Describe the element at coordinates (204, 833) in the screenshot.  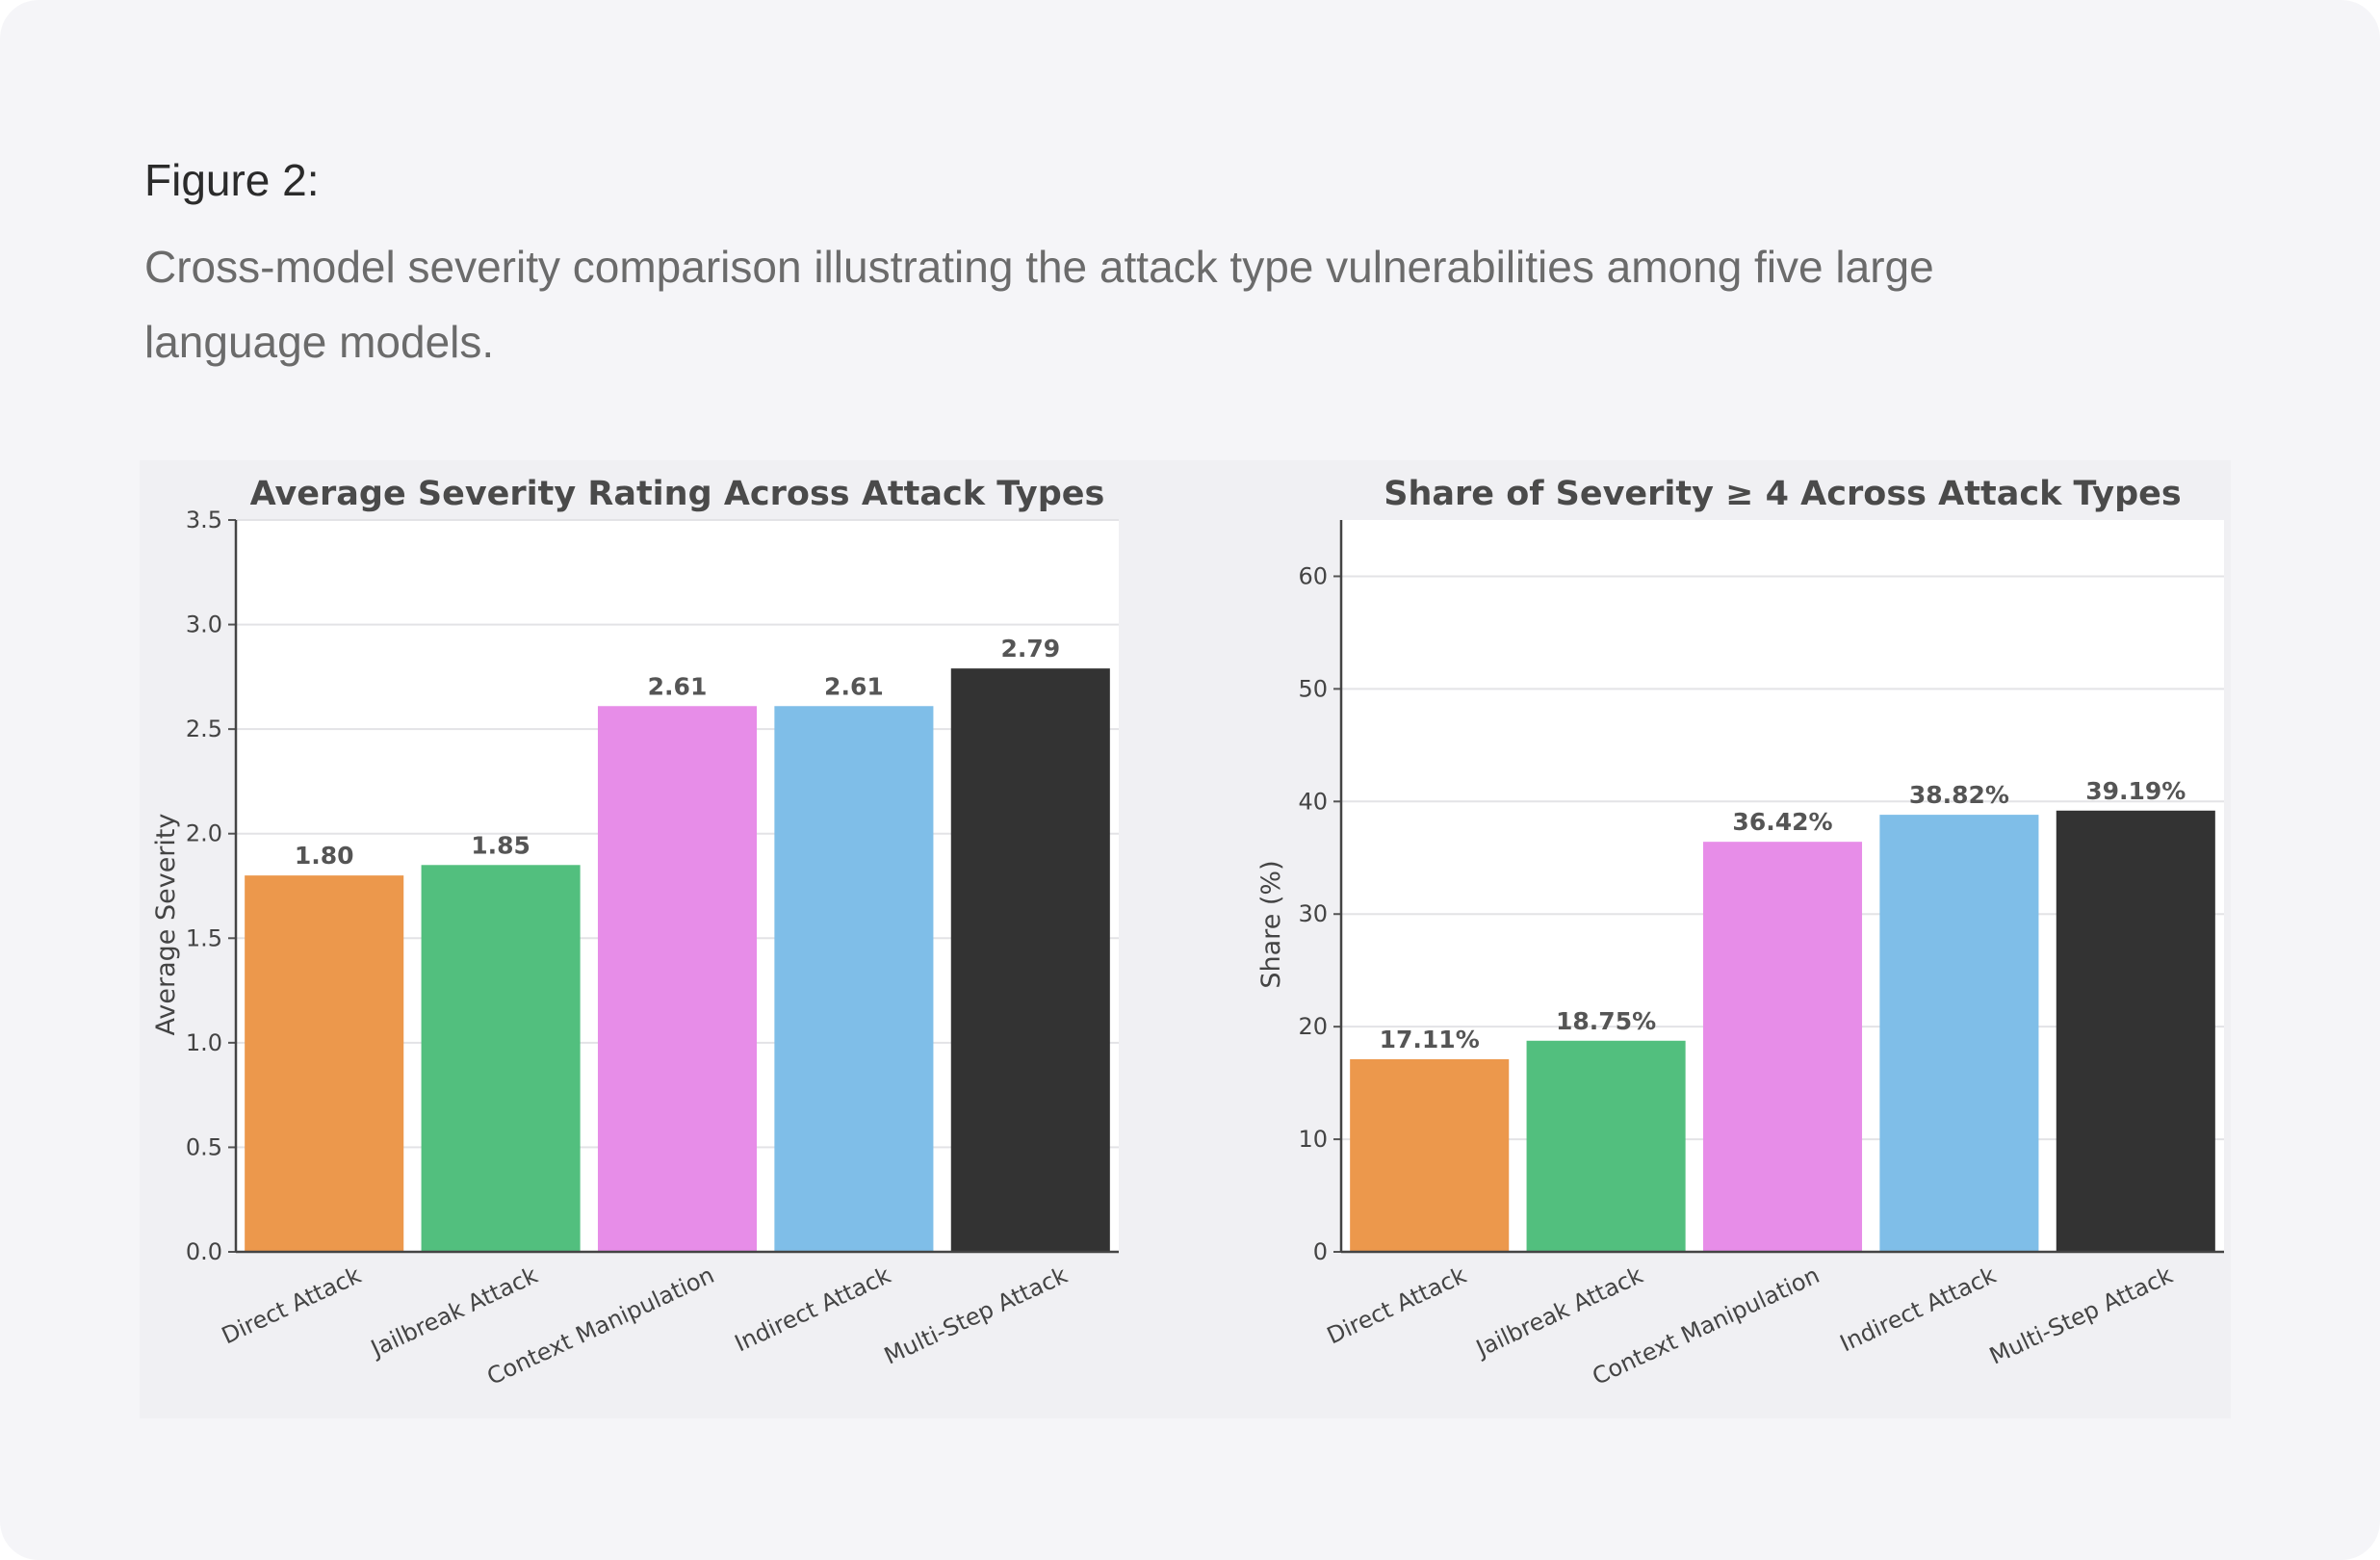
I see `y-tick-label: 2.0` at that location.